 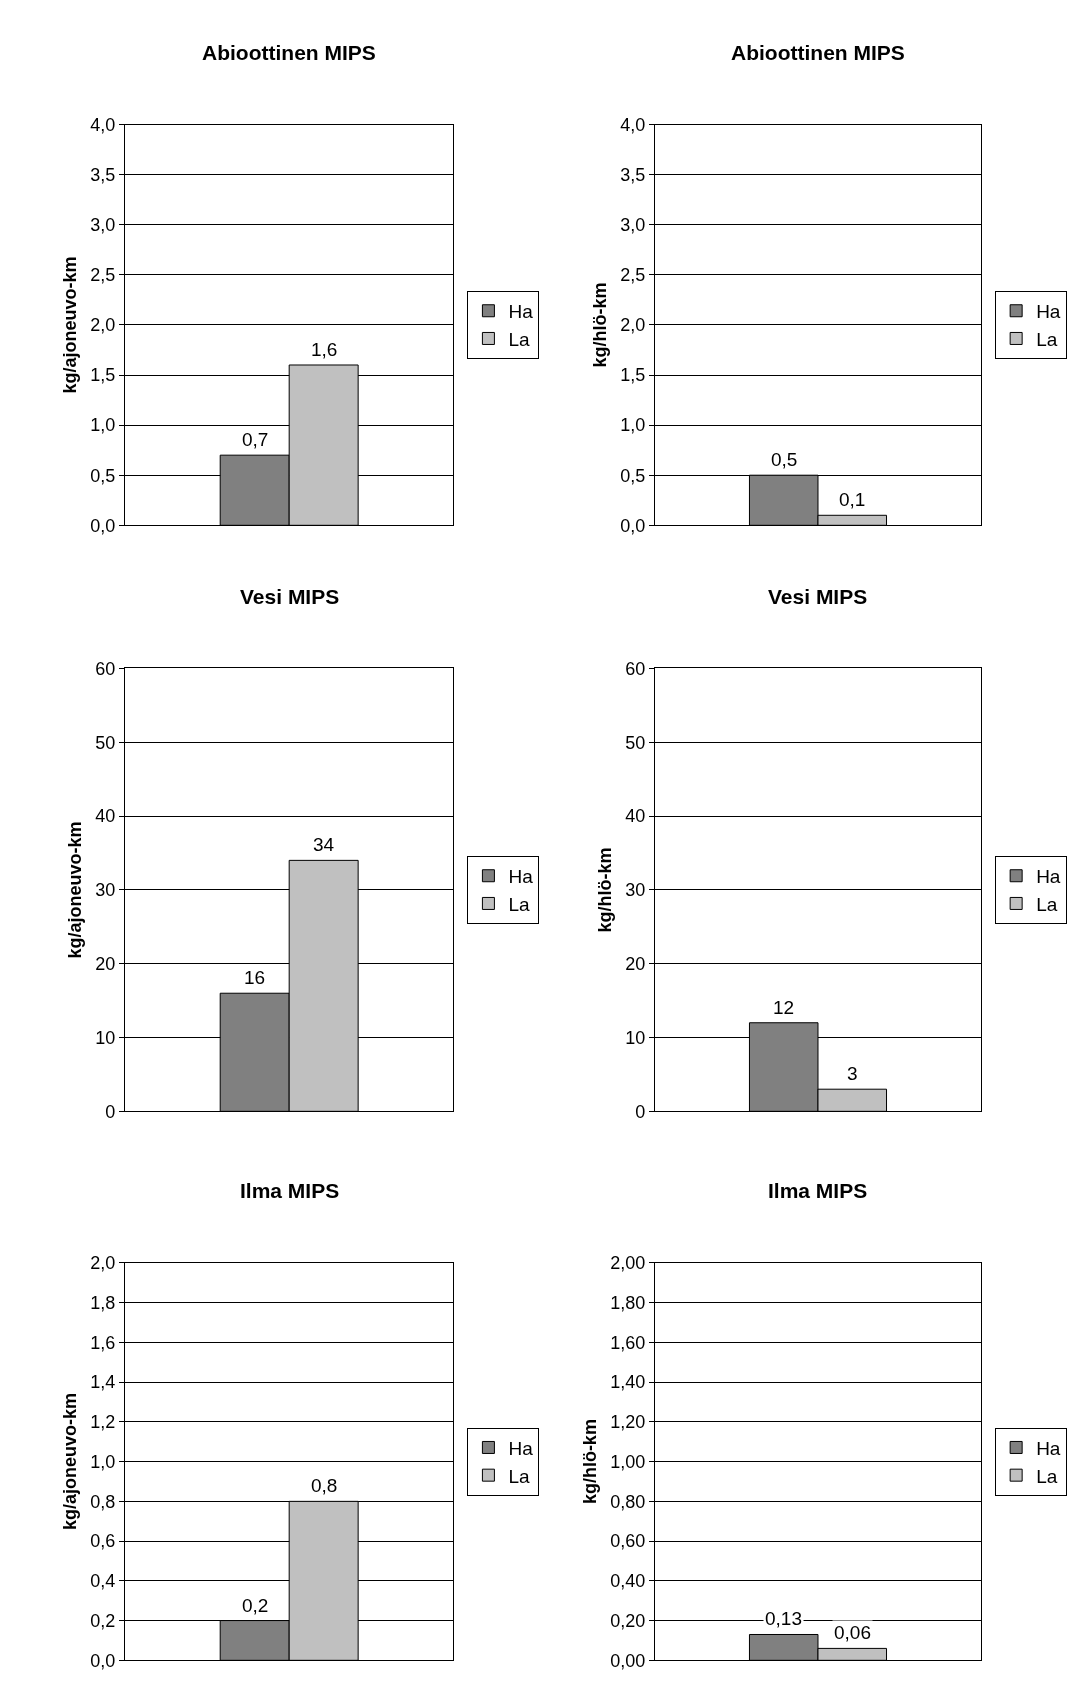 I want to click on data-label: 3, so click(x=852, y=1073).